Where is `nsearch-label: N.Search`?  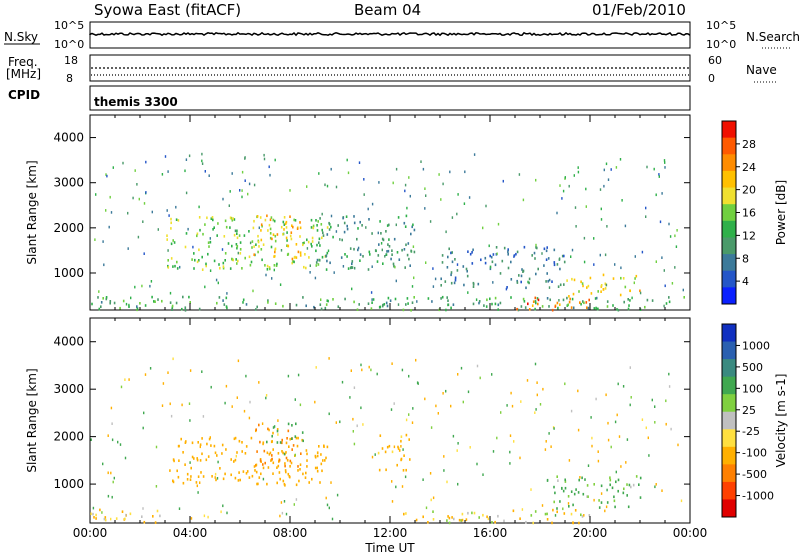 nsearch-label: N.Search is located at coordinates (773, 37).